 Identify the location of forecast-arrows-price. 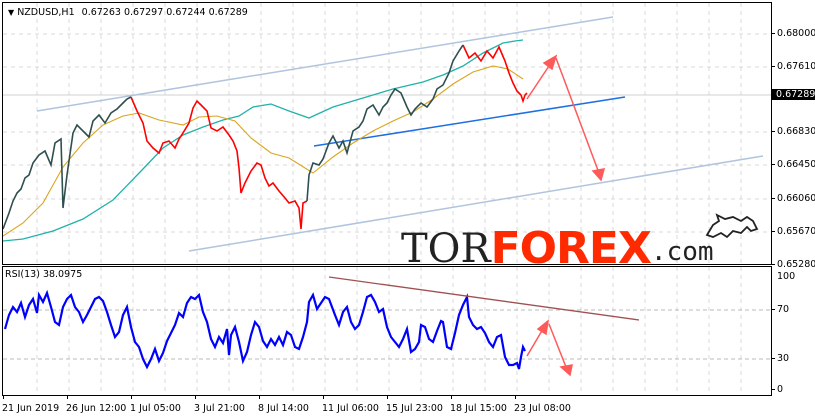
(566, 118).